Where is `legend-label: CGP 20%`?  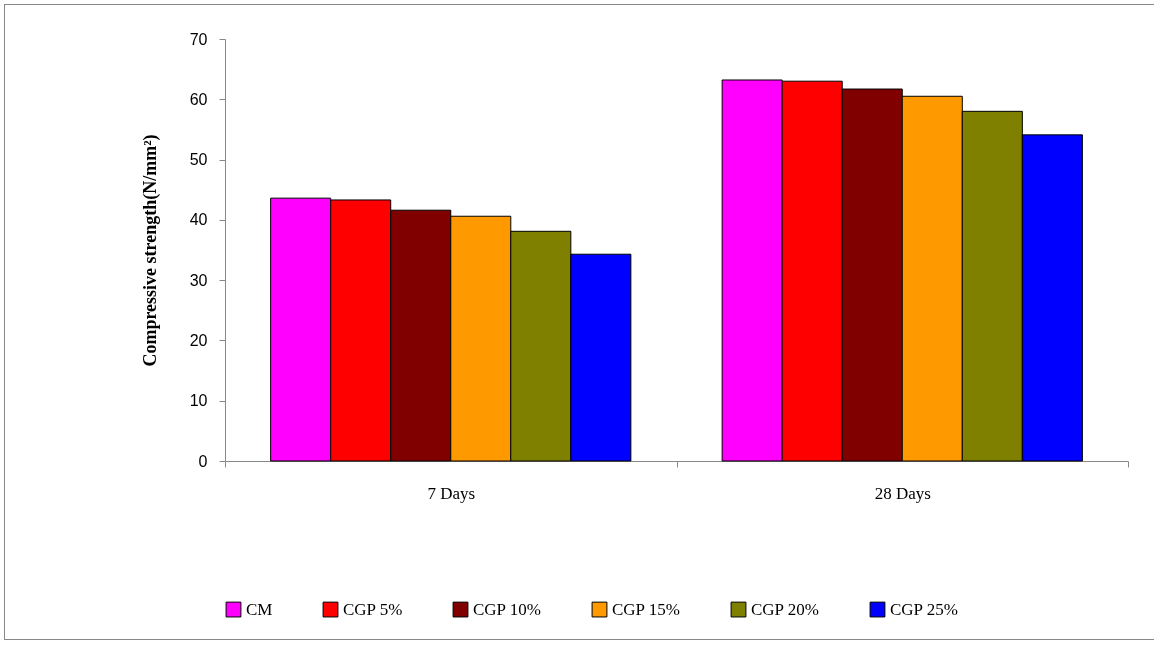
legend-label: CGP 20% is located at coordinates (785, 609).